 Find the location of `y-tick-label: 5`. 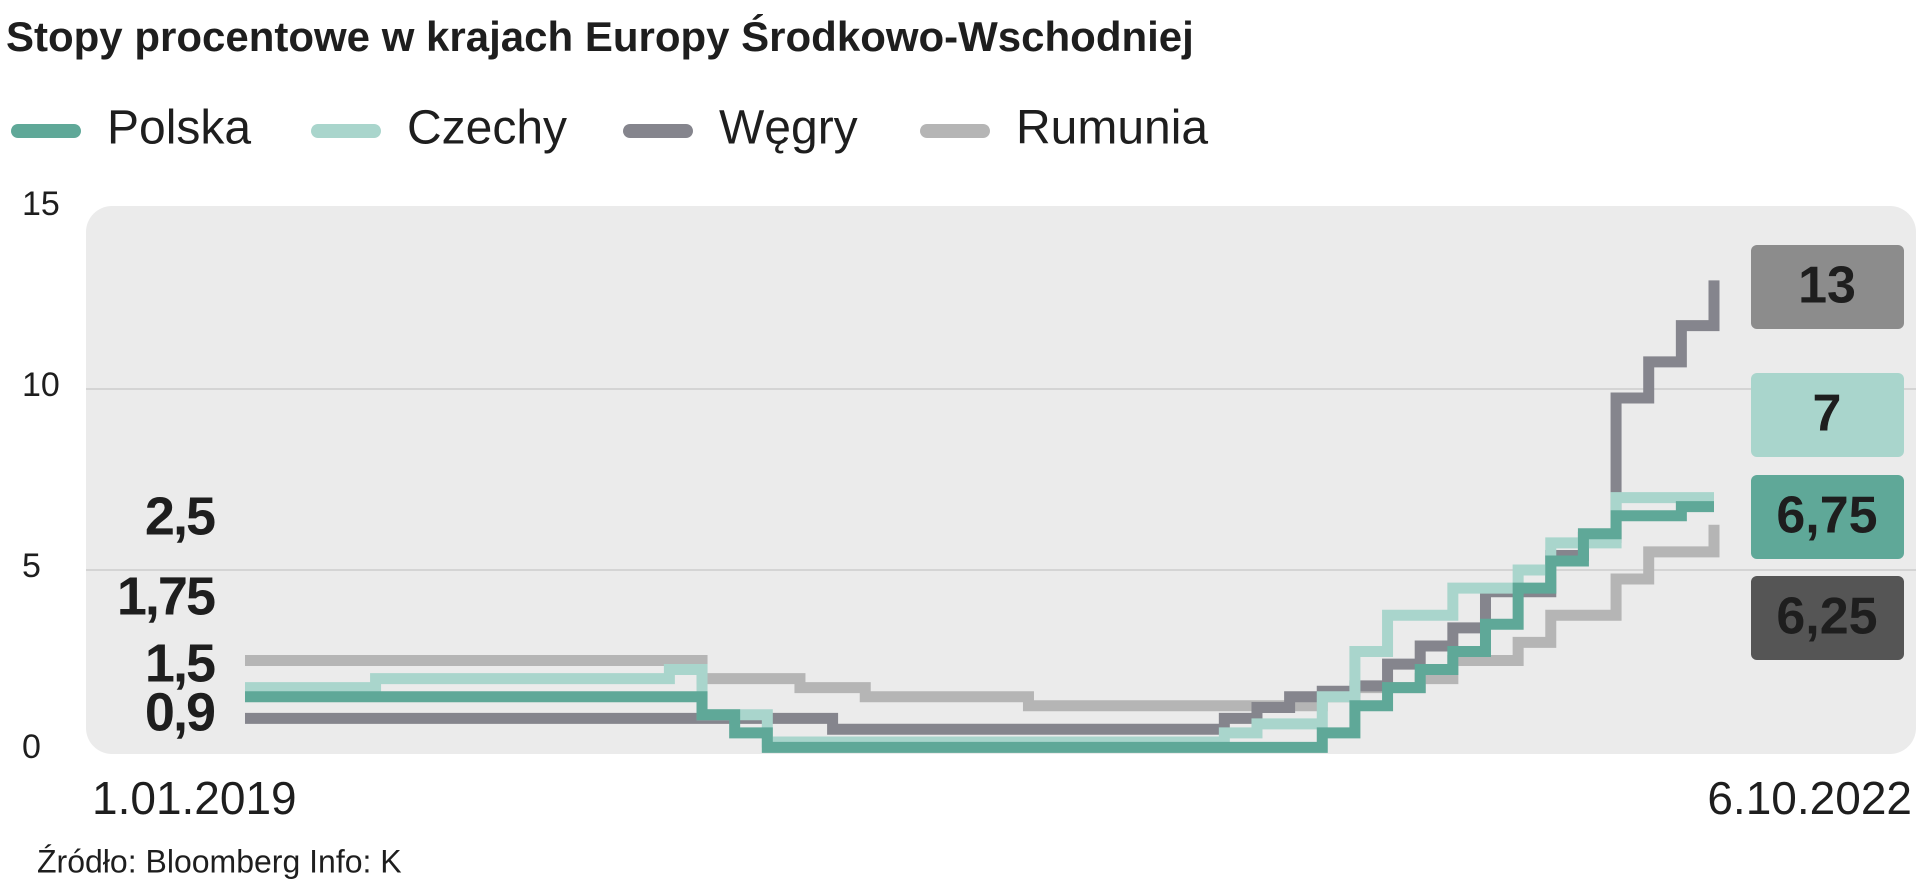

y-tick-label: 5 is located at coordinates (31, 566).